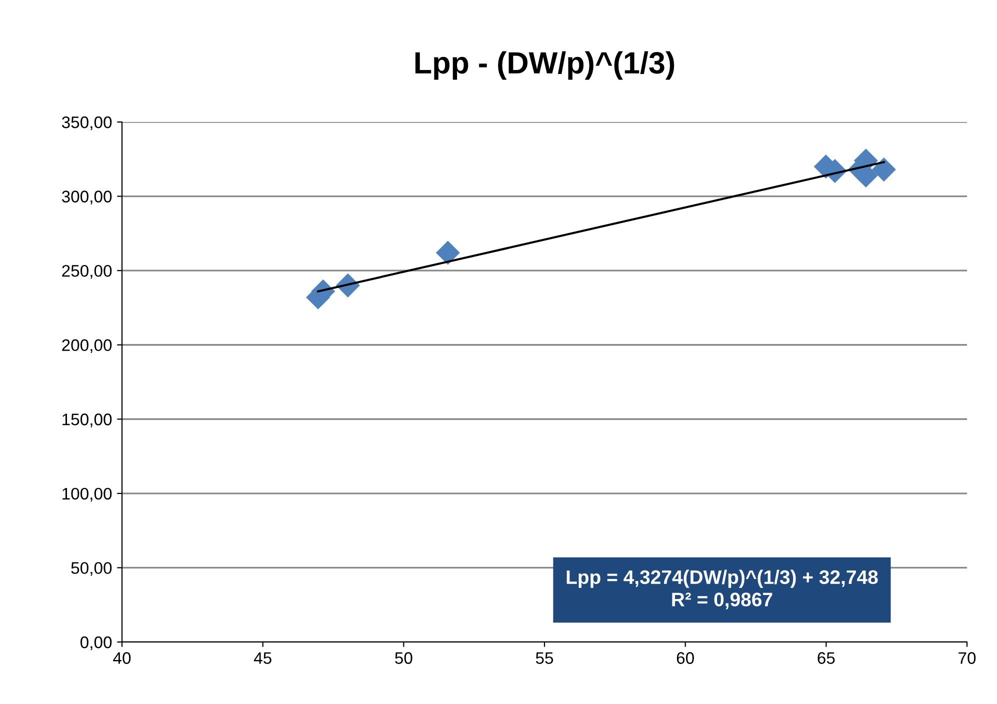  I want to click on x-tick-label: 70, so click(967, 658).